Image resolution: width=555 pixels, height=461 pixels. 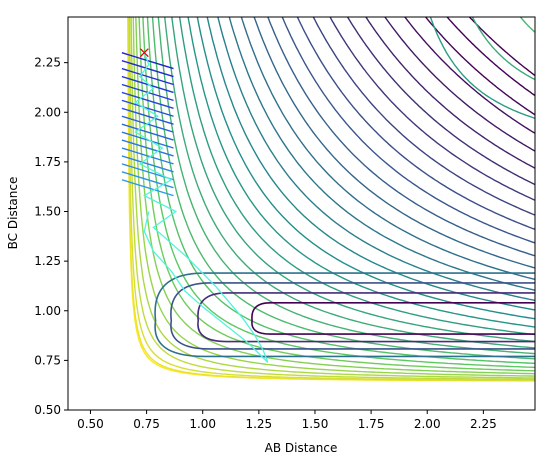 I want to click on y-tick: 2.00, so click(x=51, y=112).